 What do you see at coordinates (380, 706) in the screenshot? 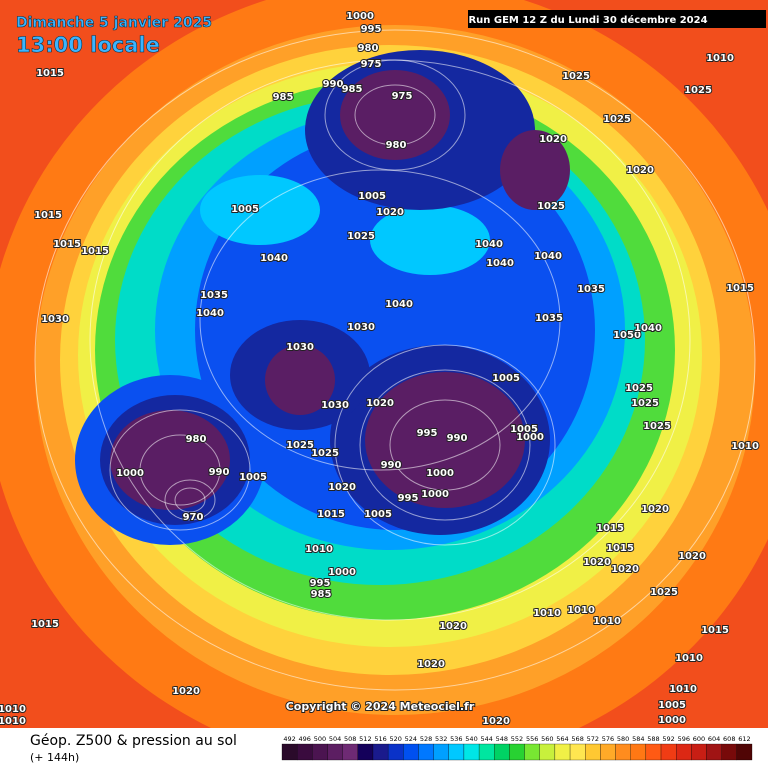
I see `copyright: Copyright © 2024 Meteociel.fr` at bounding box center [380, 706].